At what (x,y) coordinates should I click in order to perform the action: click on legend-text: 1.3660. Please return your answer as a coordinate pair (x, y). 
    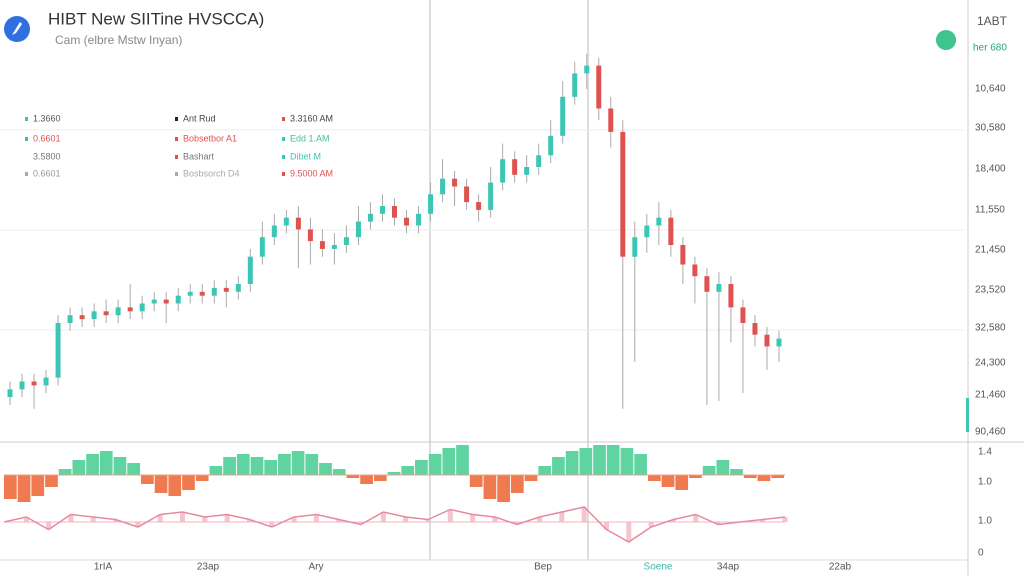
    Looking at the image, I should click on (47, 118).